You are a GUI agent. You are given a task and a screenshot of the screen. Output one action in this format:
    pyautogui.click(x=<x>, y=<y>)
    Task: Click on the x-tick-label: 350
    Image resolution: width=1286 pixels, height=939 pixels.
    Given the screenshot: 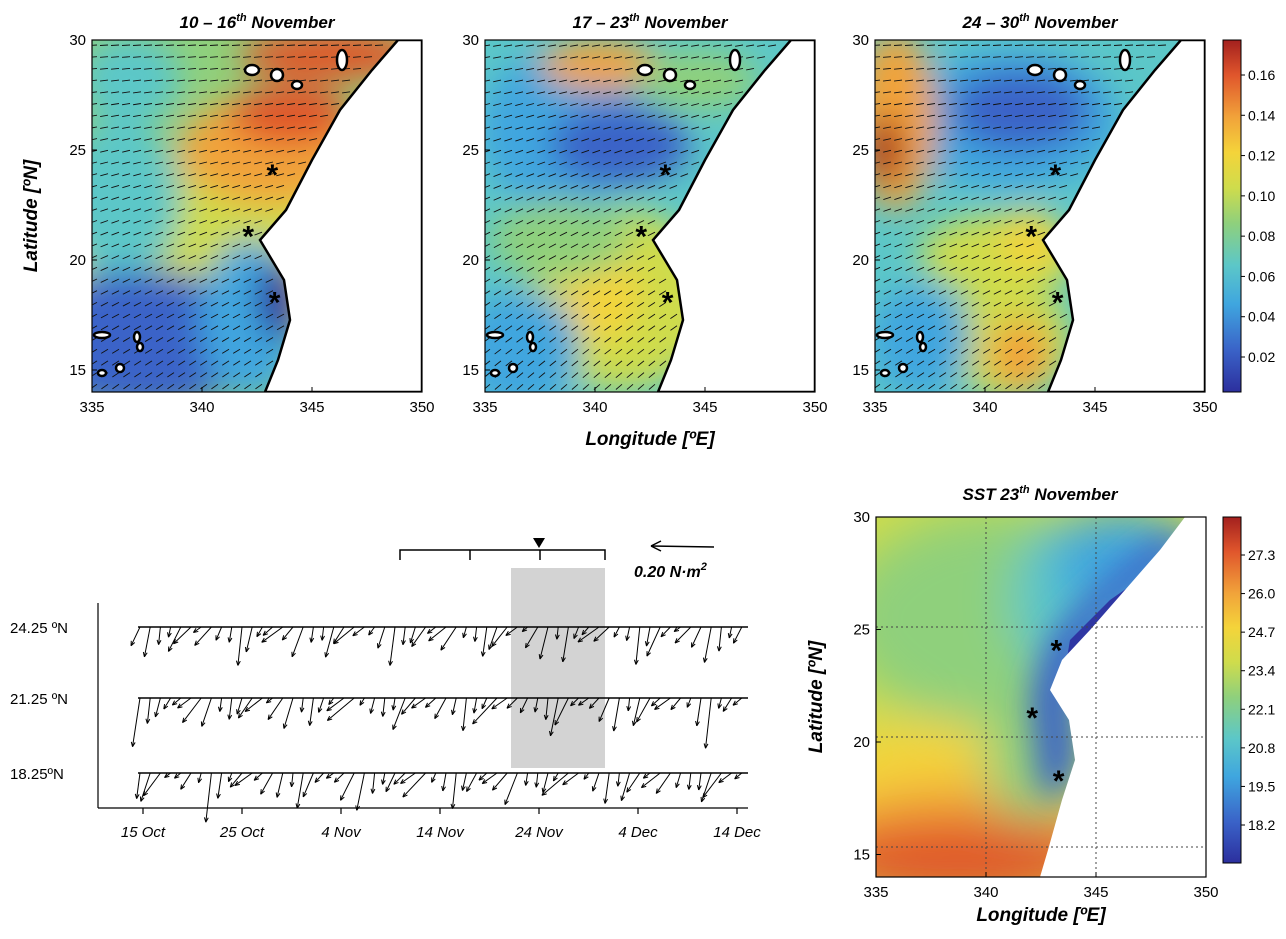 What is the action you would take?
    pyautogui.click(x=421, y=407)
    